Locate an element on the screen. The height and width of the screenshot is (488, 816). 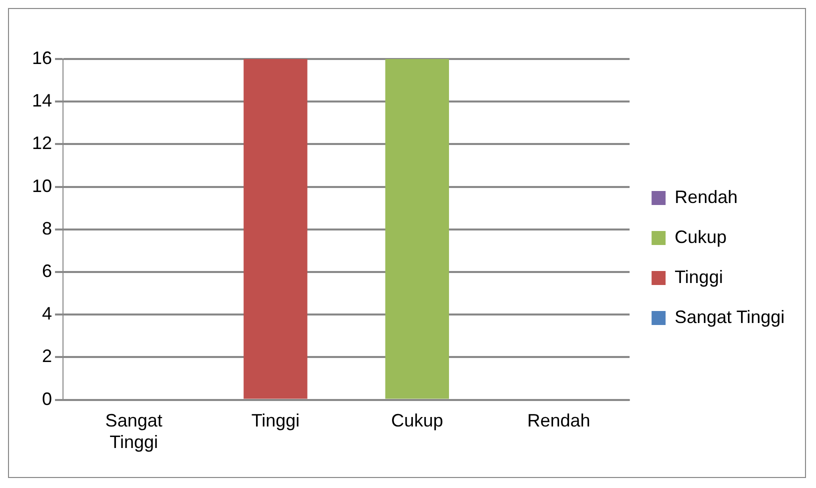
x-tick-label: Sangat Tinggi is located at coordinates (133, 431).